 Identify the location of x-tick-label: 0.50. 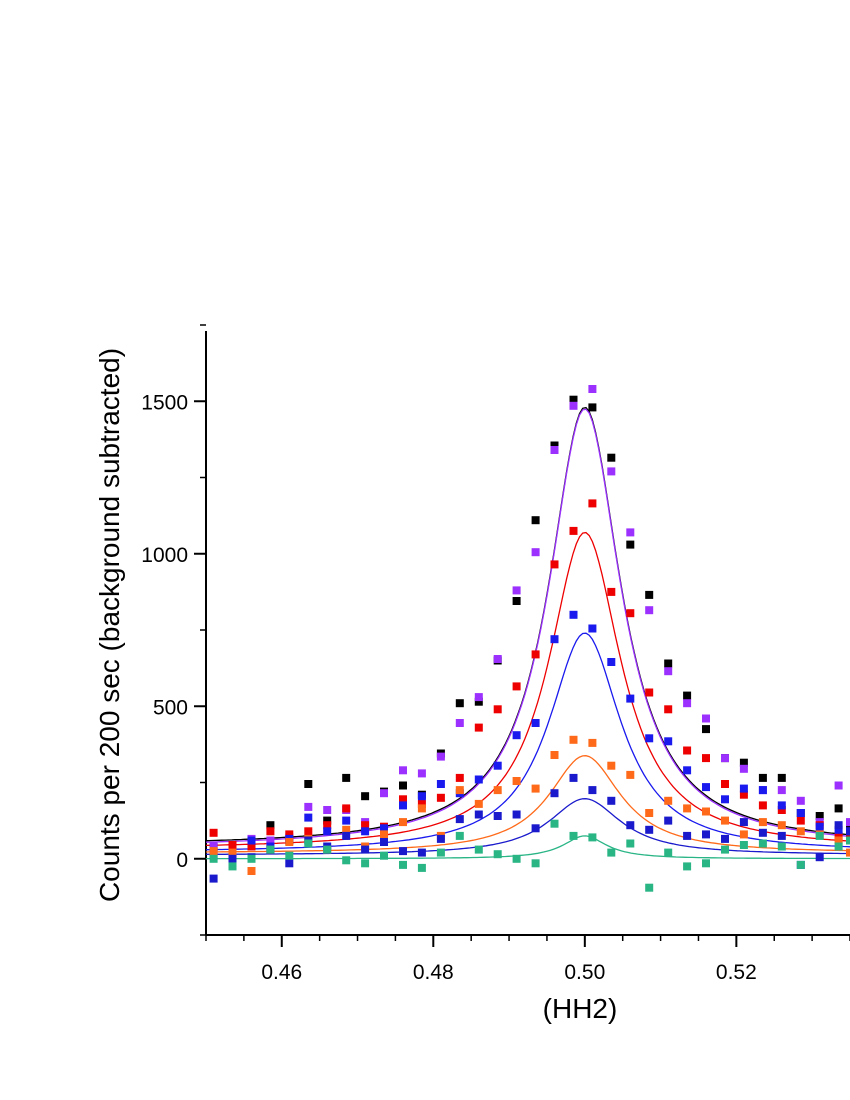
(584, 972).